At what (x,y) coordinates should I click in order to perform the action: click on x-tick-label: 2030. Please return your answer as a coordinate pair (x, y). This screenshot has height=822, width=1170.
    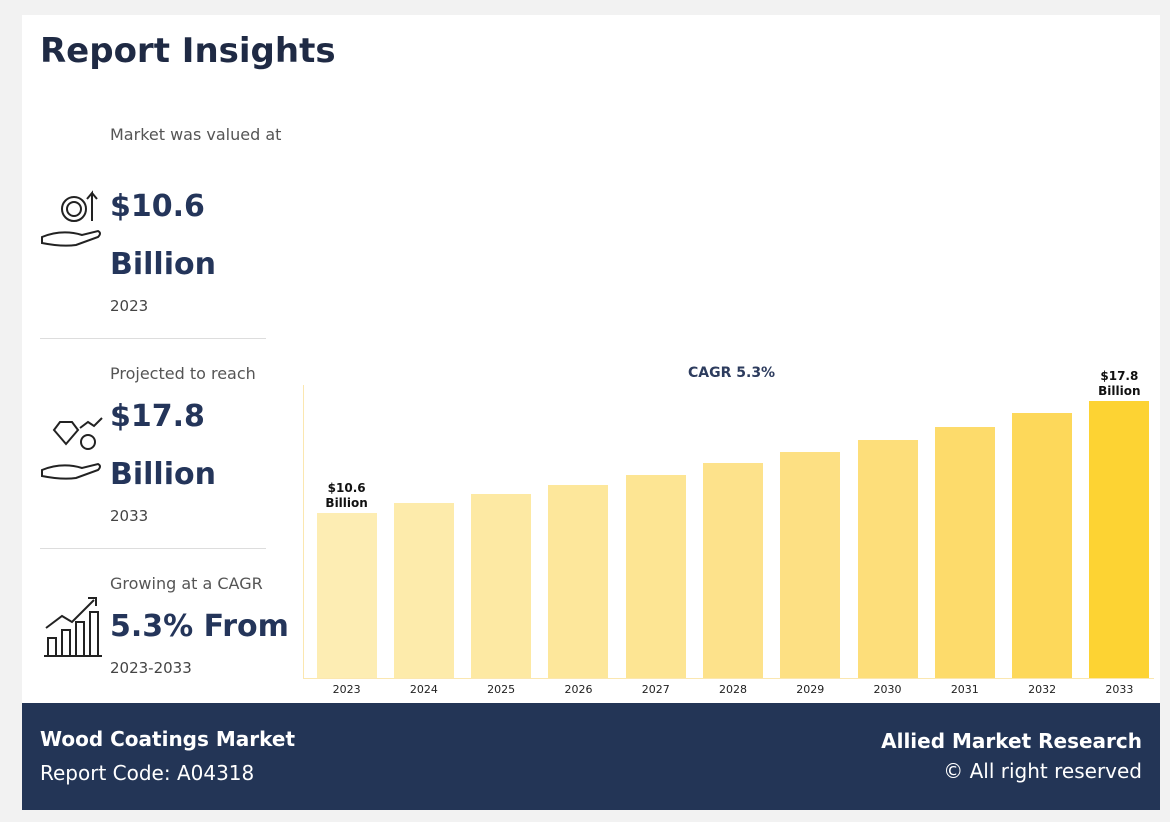
    Looking at the image, I should click on (887, 689).